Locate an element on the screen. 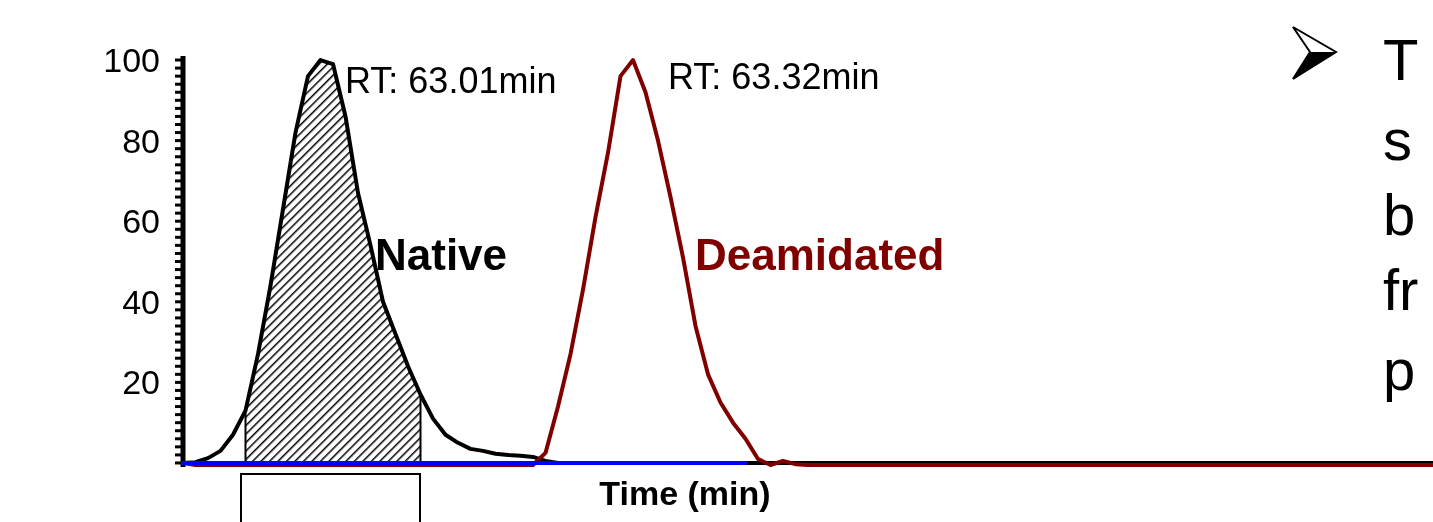 This screenshot has width=1433, height=522. annotation: p is located at coordinates (1399, 369).